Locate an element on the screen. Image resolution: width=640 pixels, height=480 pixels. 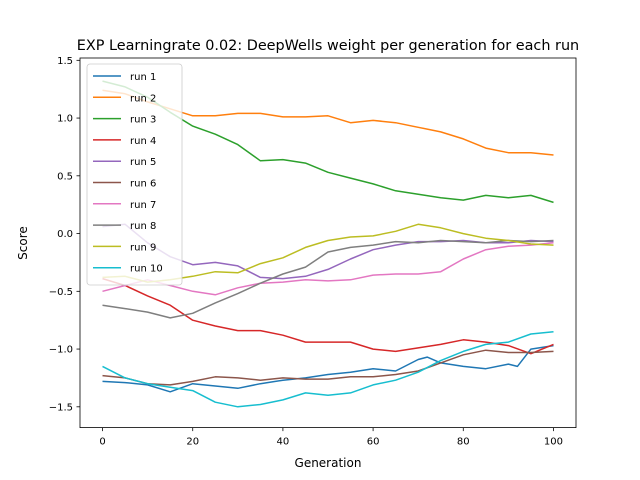
y-axis-label: Score is located at coordinates (23, 243).